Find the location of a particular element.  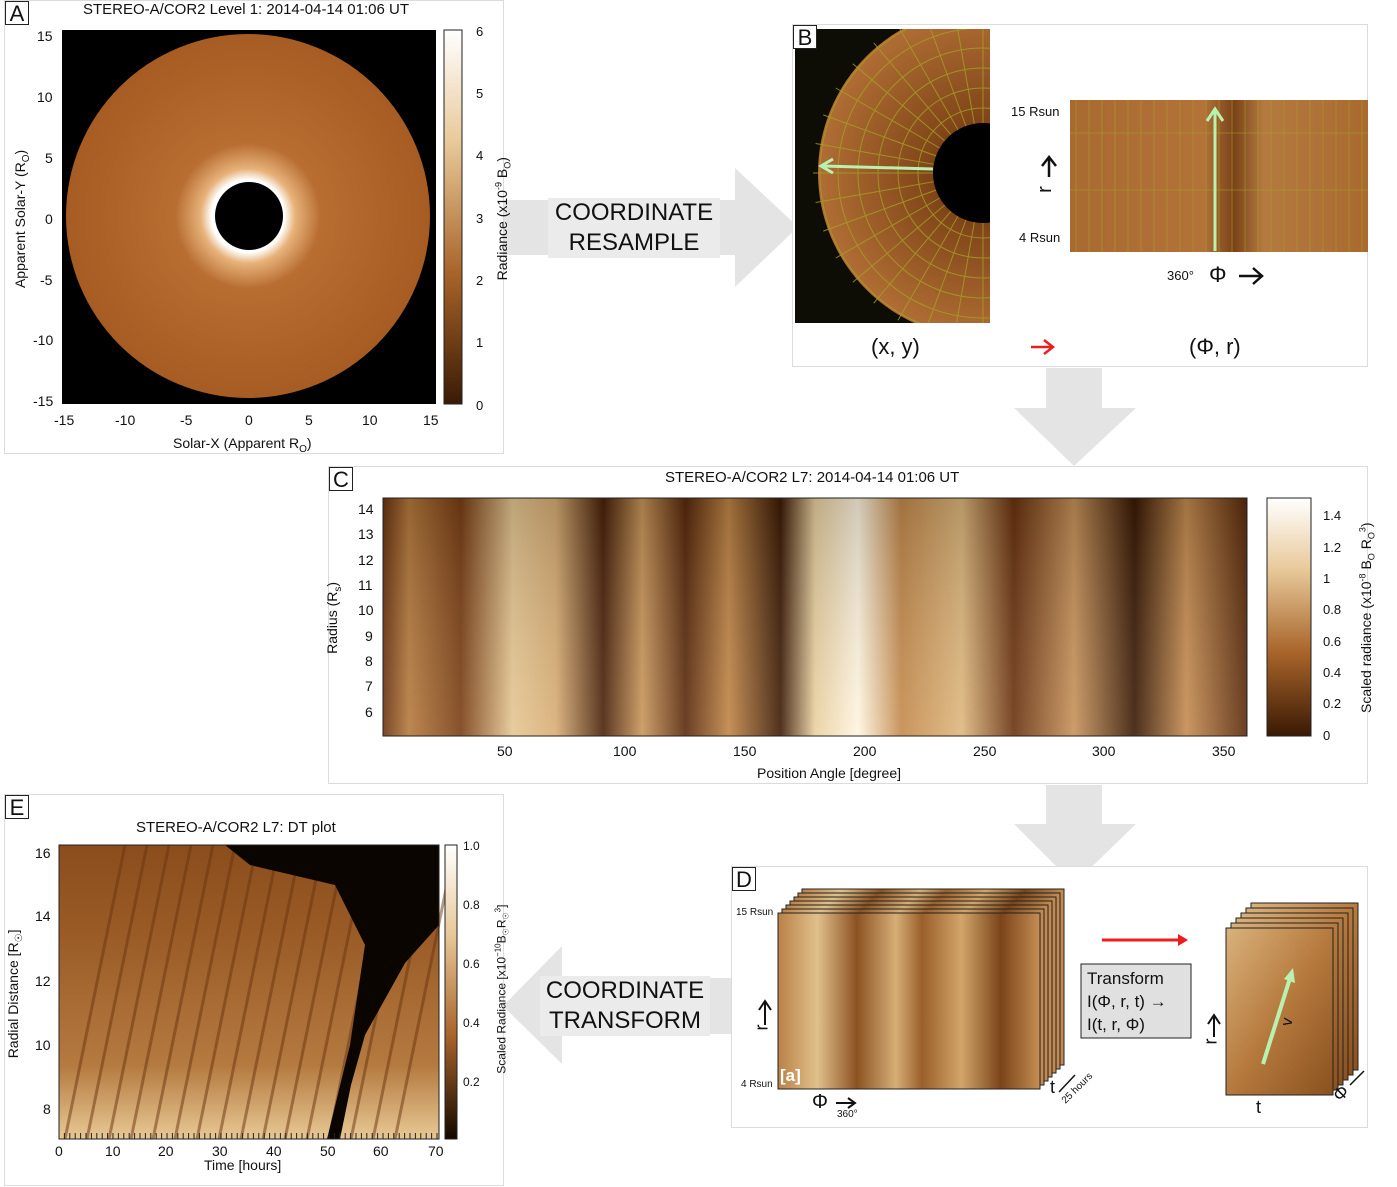

panel-a-cbar-tick: 3 is located at coordinates (480, 218).